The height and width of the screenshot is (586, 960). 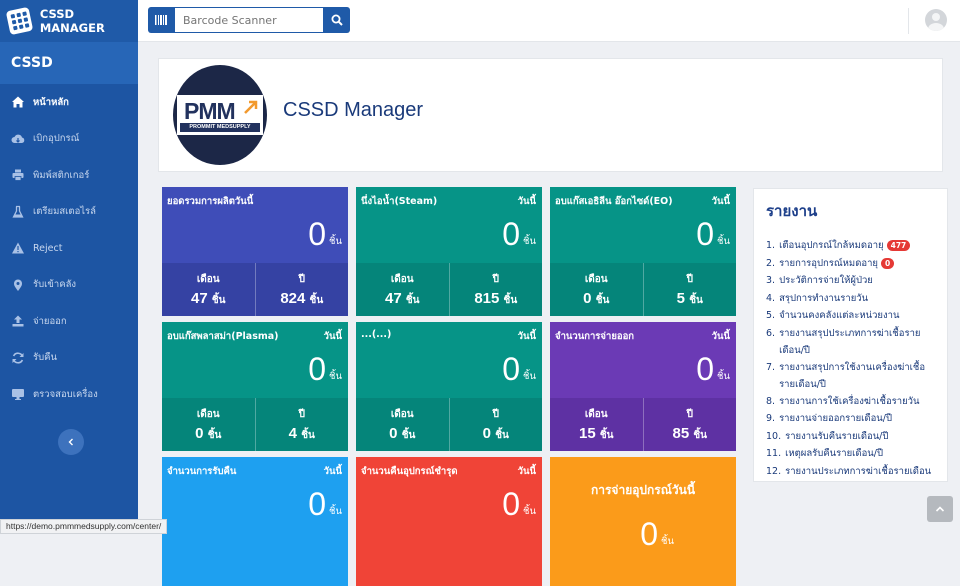 What do you see at coordinates (55, 285) in the screenshot?
I see `sidebar-item-label: รับเข้าคลัง` at bounding box center [55, 285].